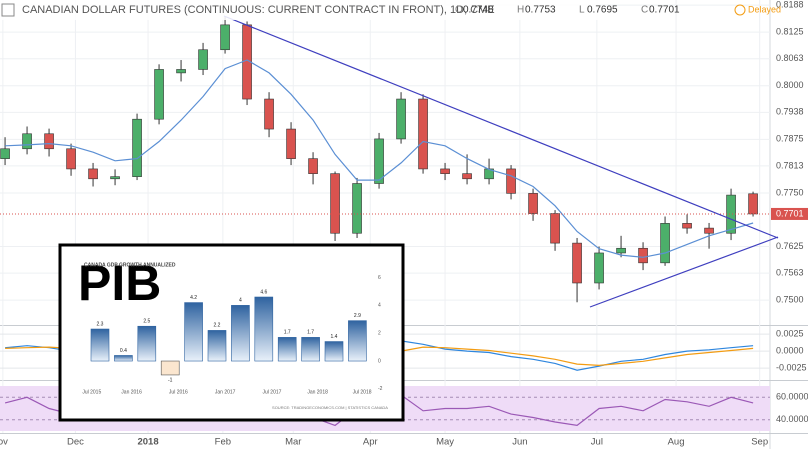 This screenshot has height=449, width=808. I want to click on x-tick-label: Jul 2015, so click(91, 392).